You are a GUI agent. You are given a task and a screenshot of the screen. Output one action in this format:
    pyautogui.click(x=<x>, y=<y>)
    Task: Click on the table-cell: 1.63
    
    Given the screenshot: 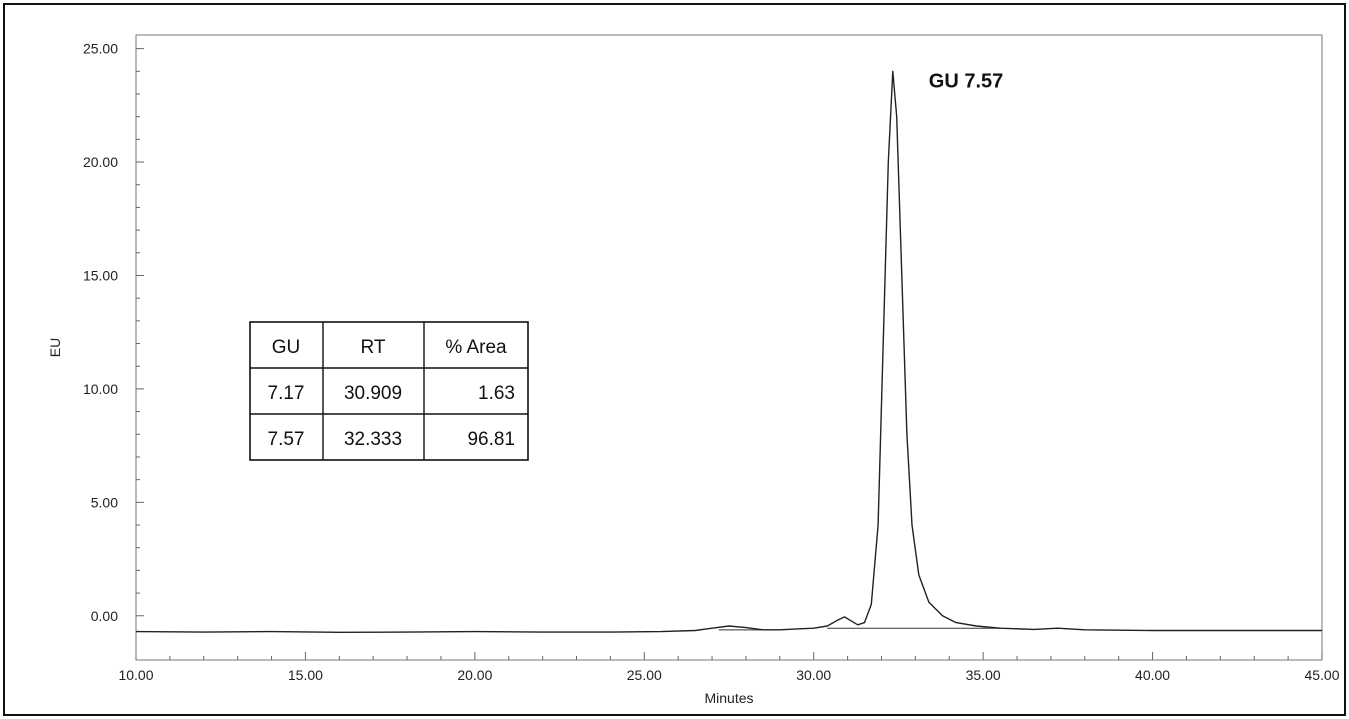 What is the action you would take?
    pyautogui.click(x=496, y=393)
    